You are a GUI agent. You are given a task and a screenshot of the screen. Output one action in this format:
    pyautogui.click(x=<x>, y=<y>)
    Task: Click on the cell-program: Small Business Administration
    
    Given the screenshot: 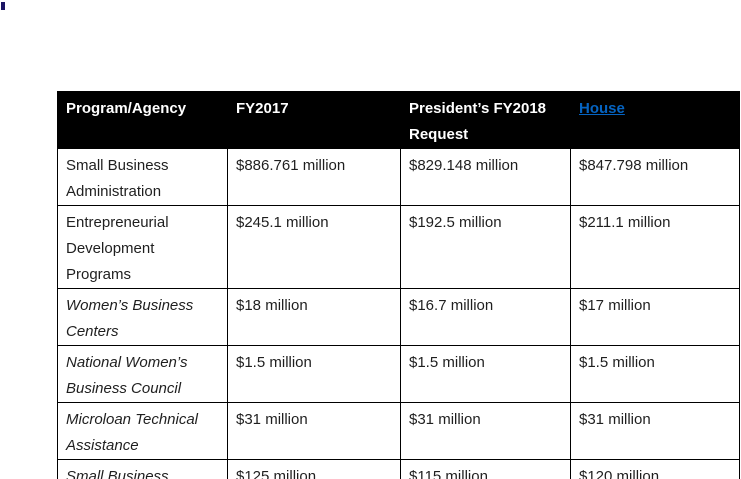 What is the action you would take?
    pyautogui.click(x=142, y=177)
    